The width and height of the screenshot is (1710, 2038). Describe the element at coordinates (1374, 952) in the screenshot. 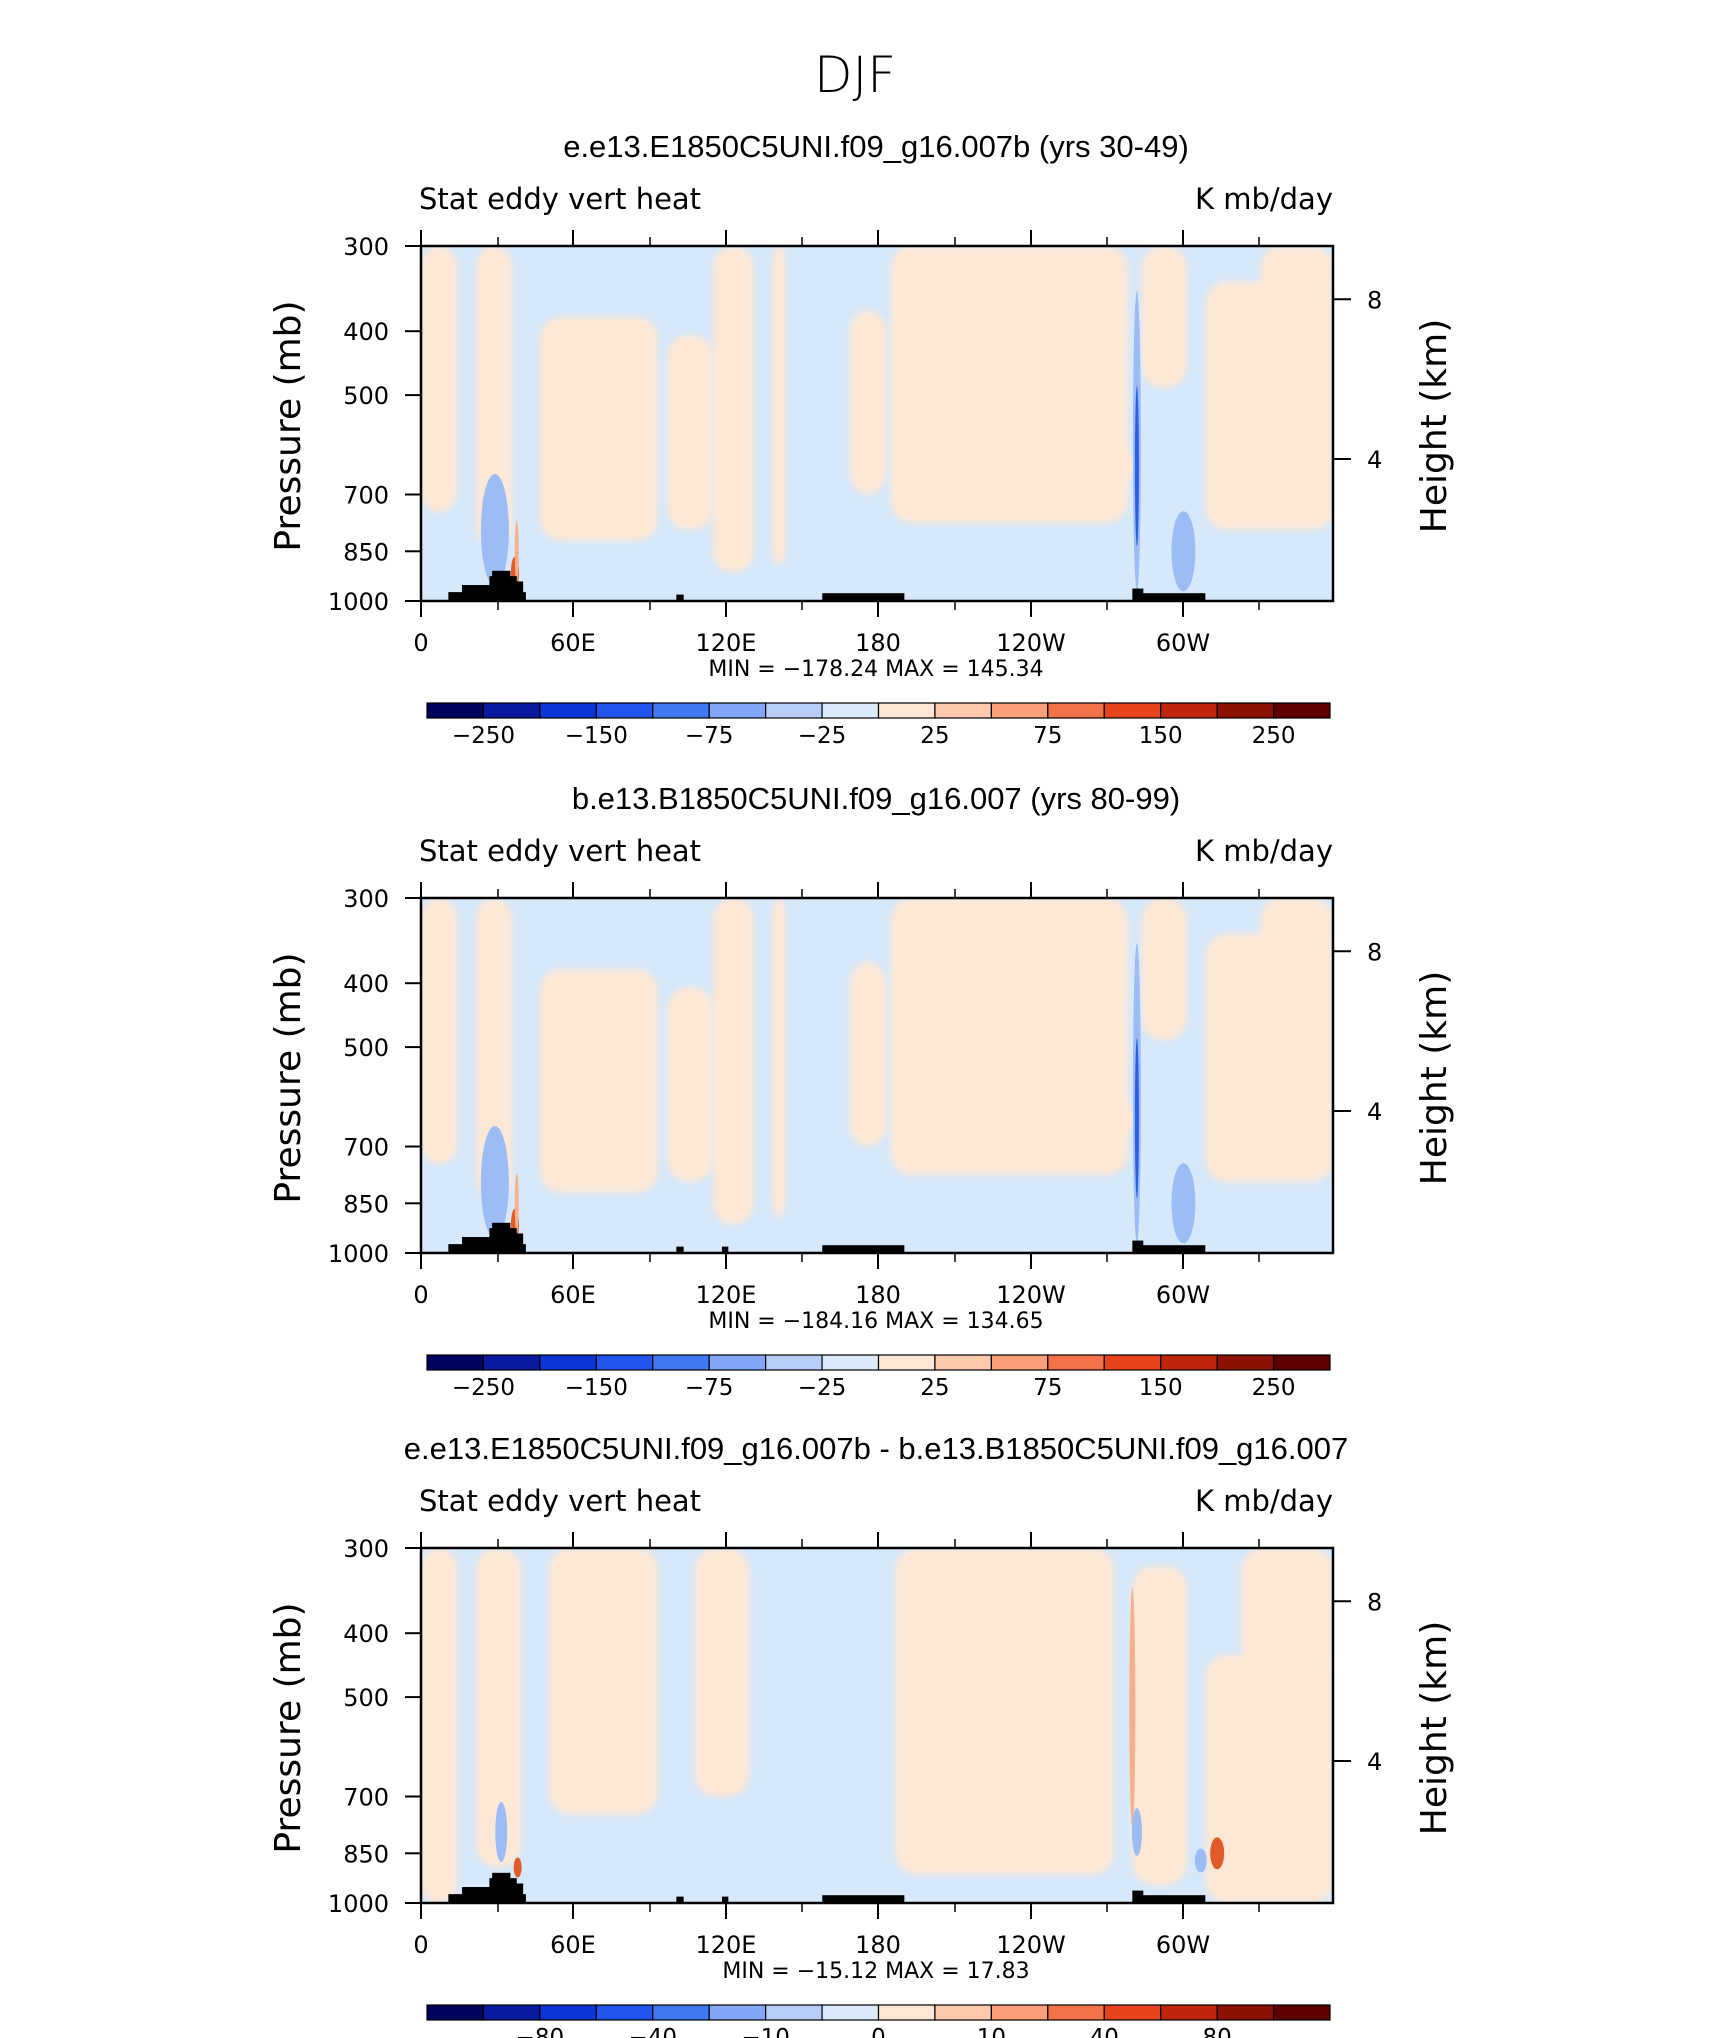

I see `y2-tick-label: 8` at that location.